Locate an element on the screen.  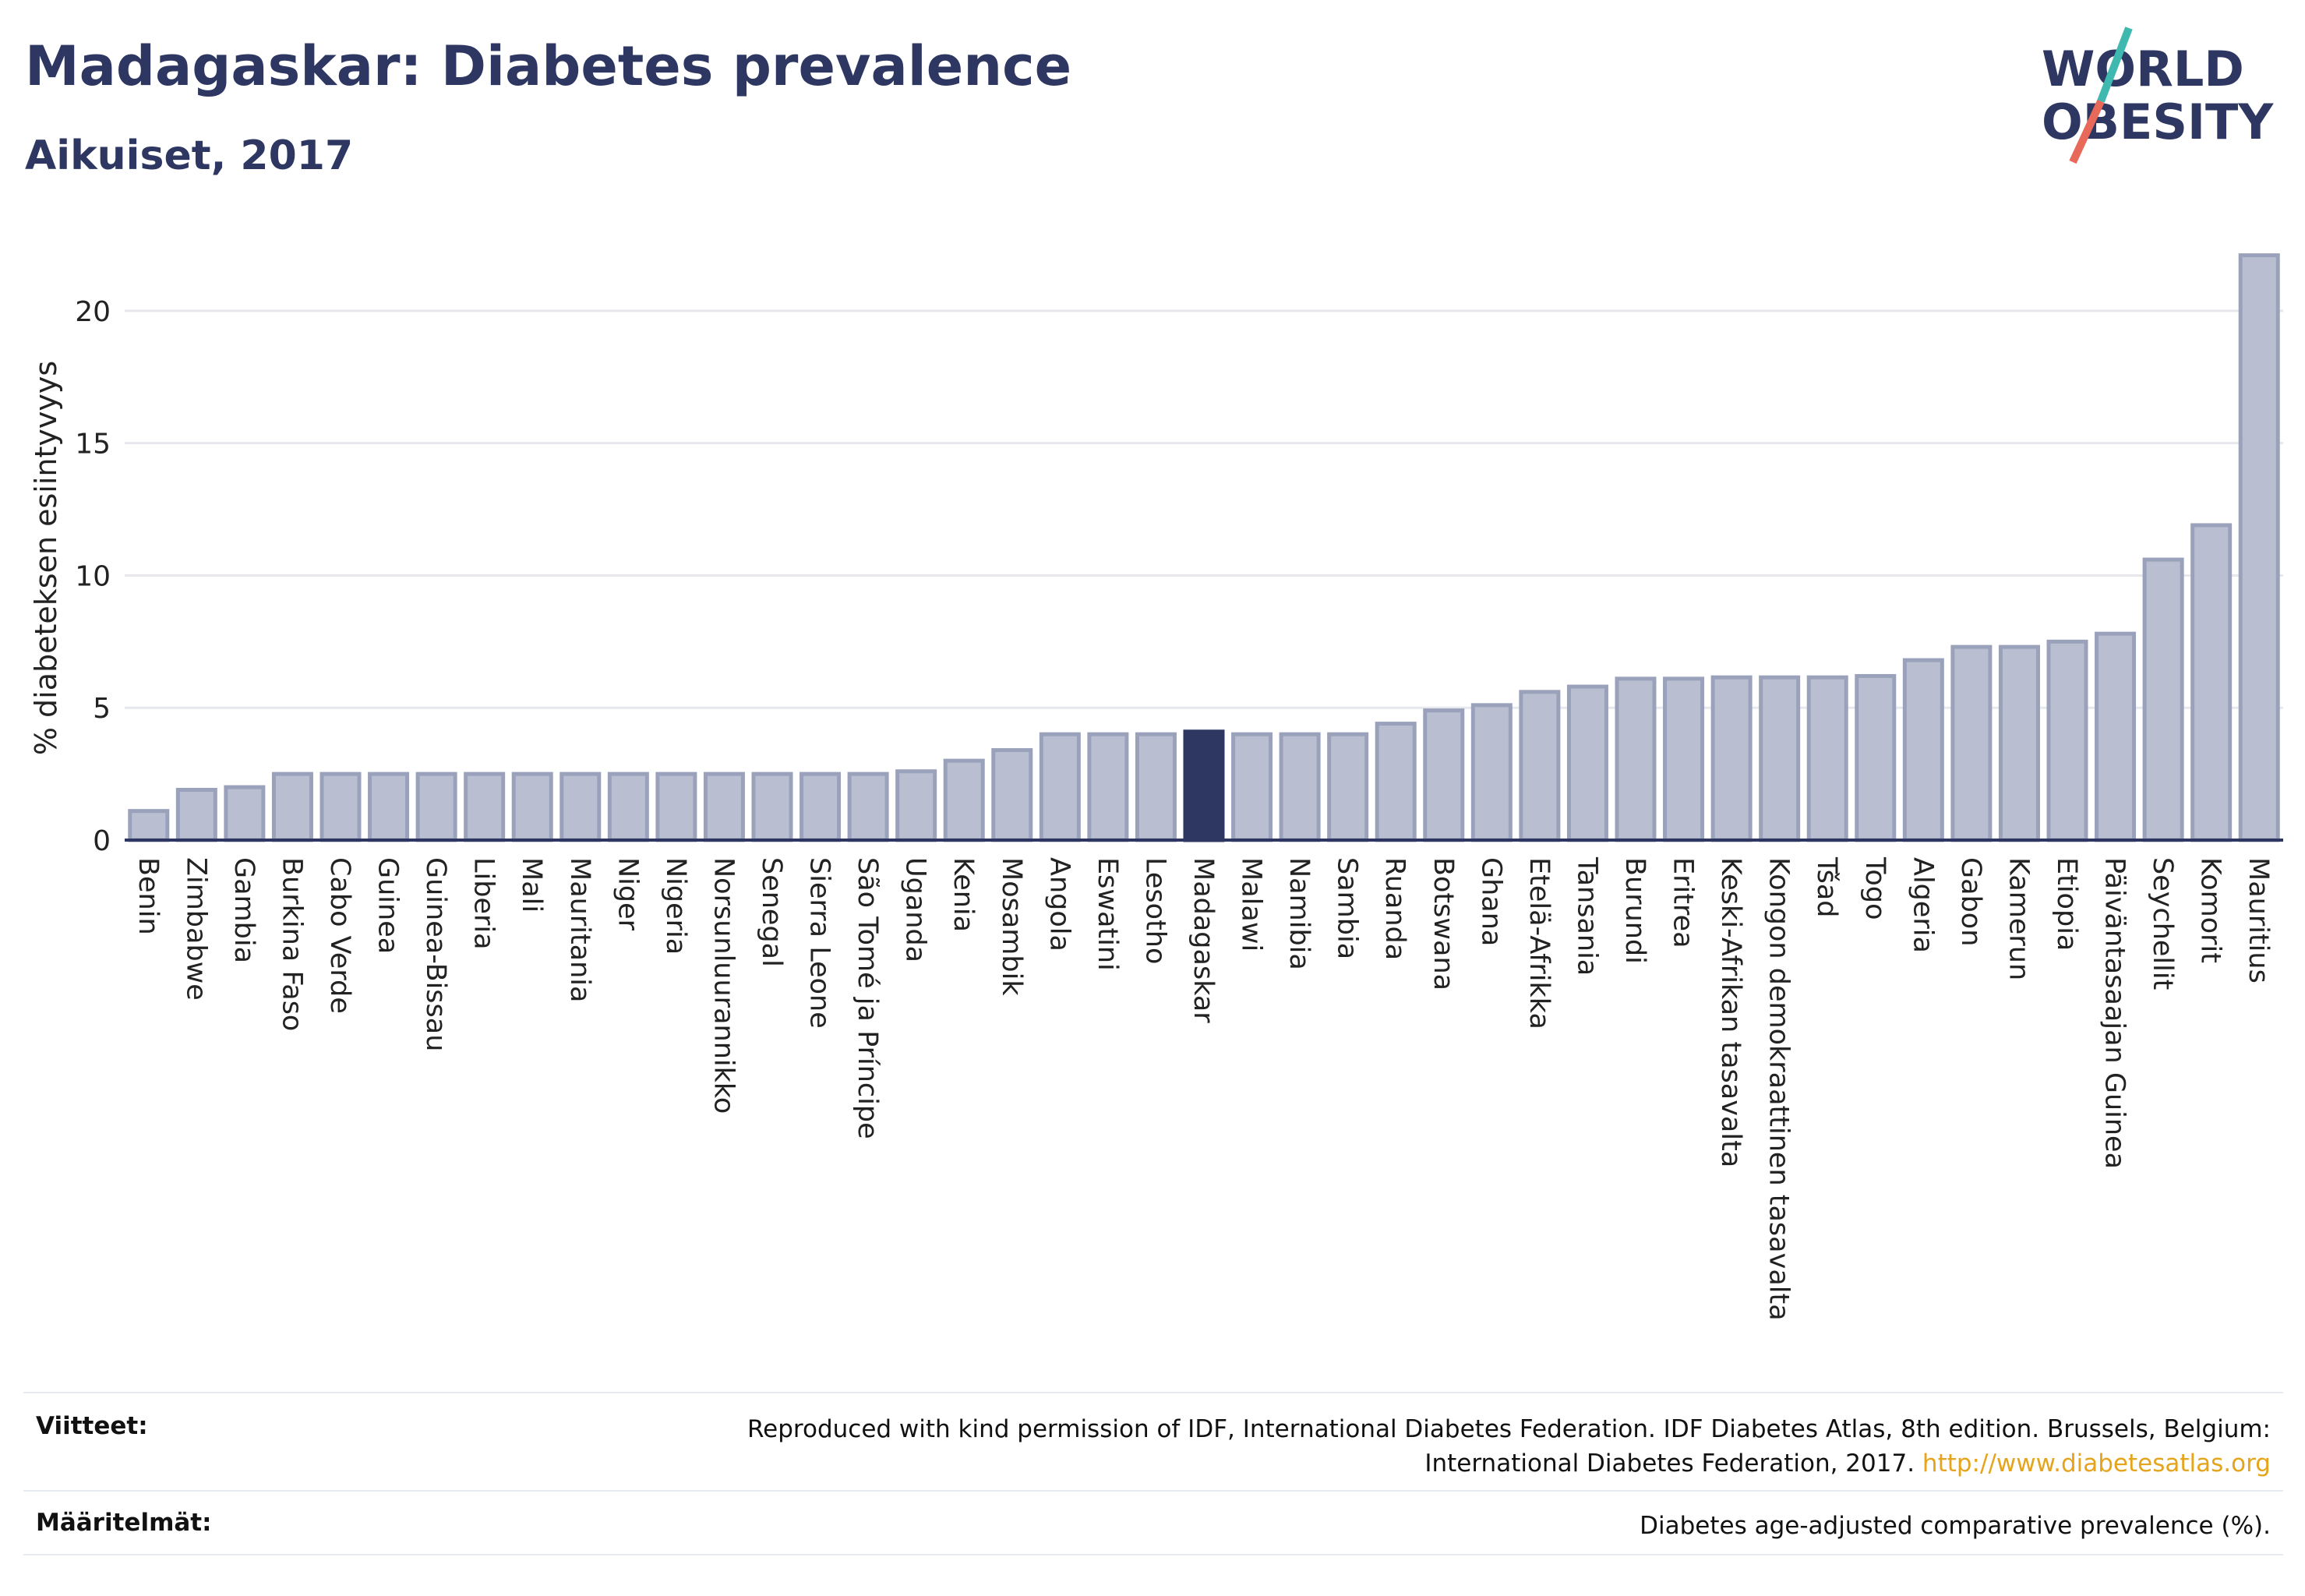
bar-eritrea is located at coordinates (1684, 759).